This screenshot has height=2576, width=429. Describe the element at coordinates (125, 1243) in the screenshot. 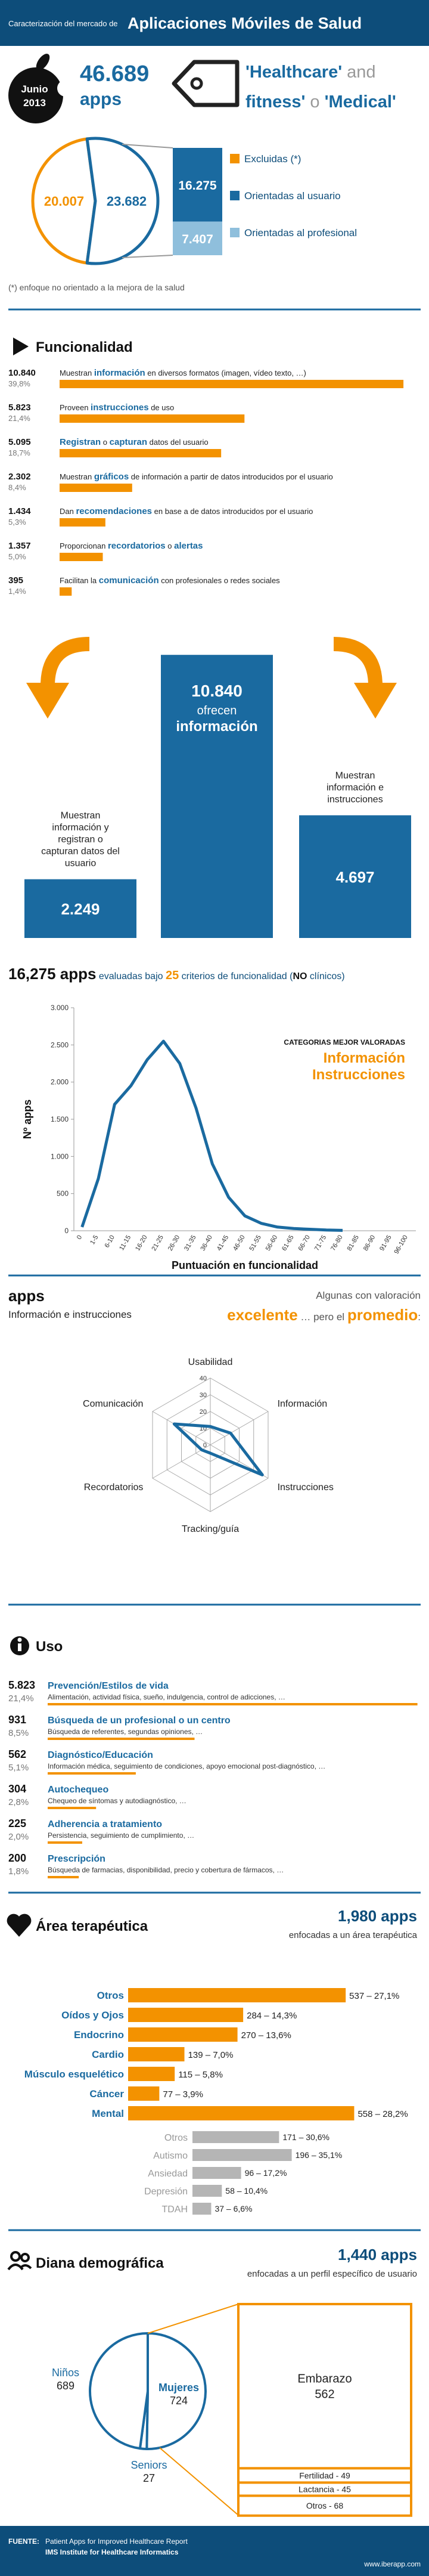

I see `x-tick-label: 11-15` at that location.